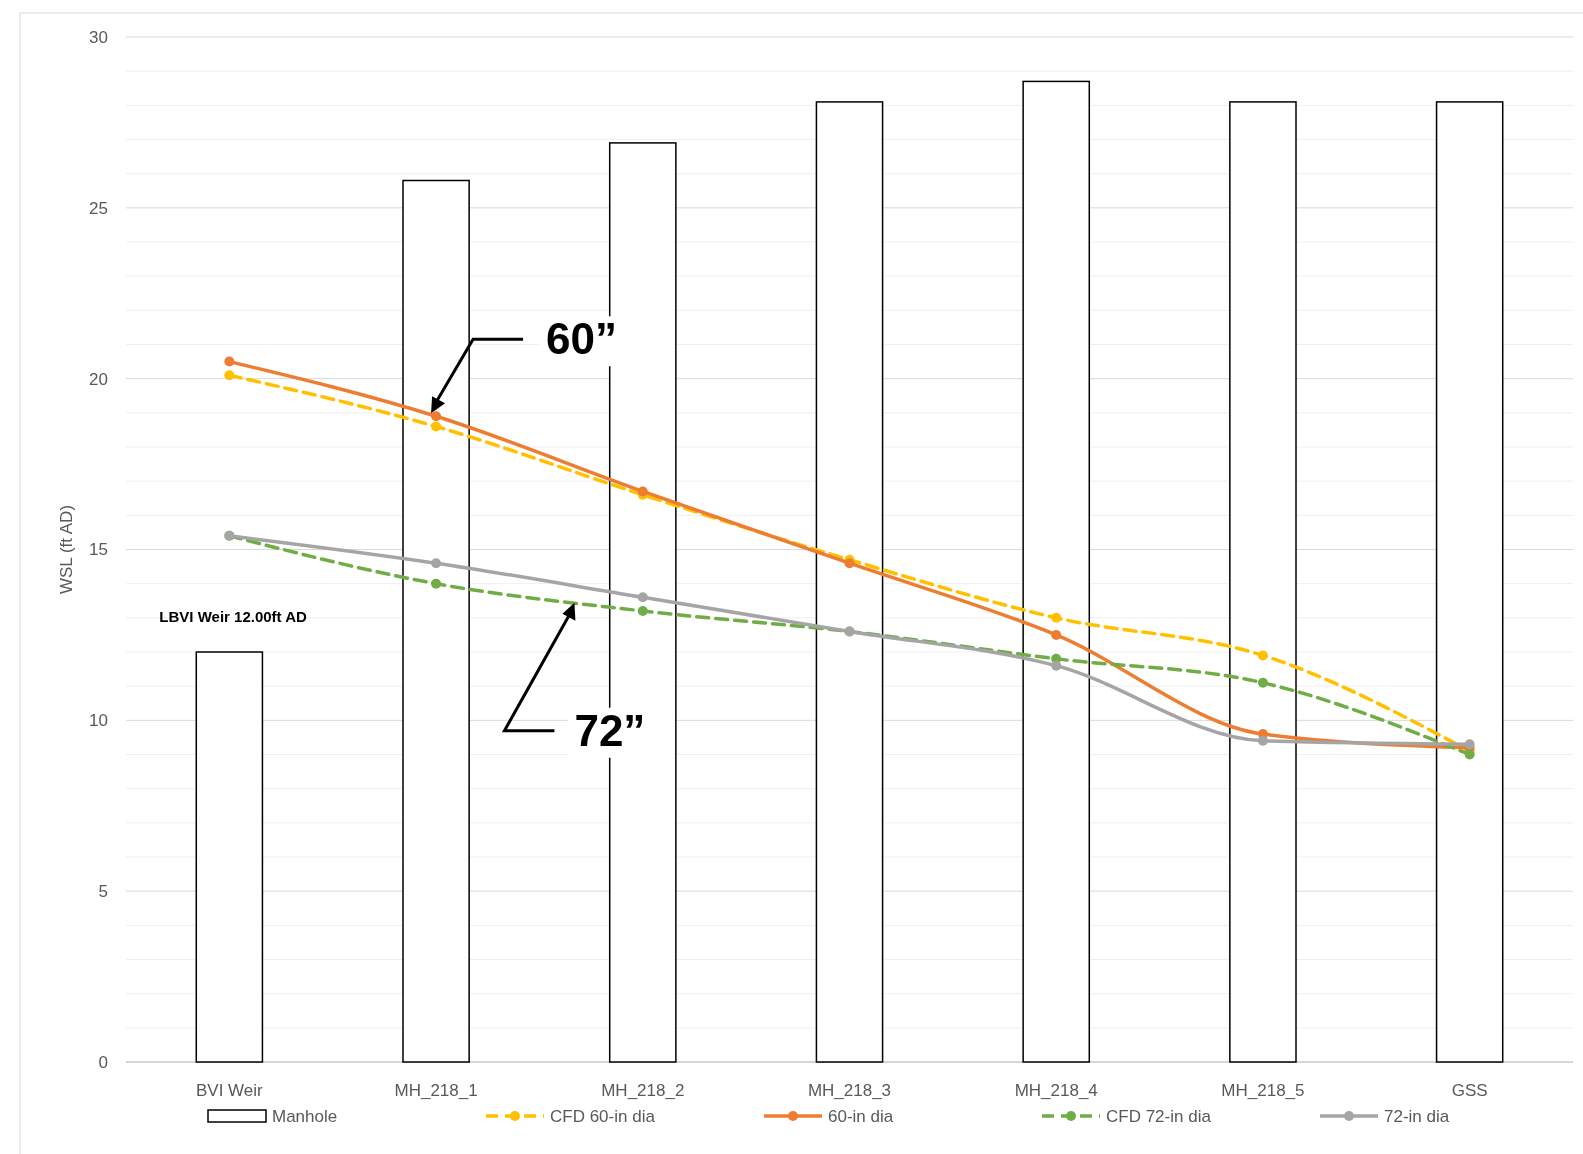 Image resolution: width=1583 pixels, height=1154 pixels. I want to click on annotation: LBVI Weir 12.00ft AD, so click(233, 616).